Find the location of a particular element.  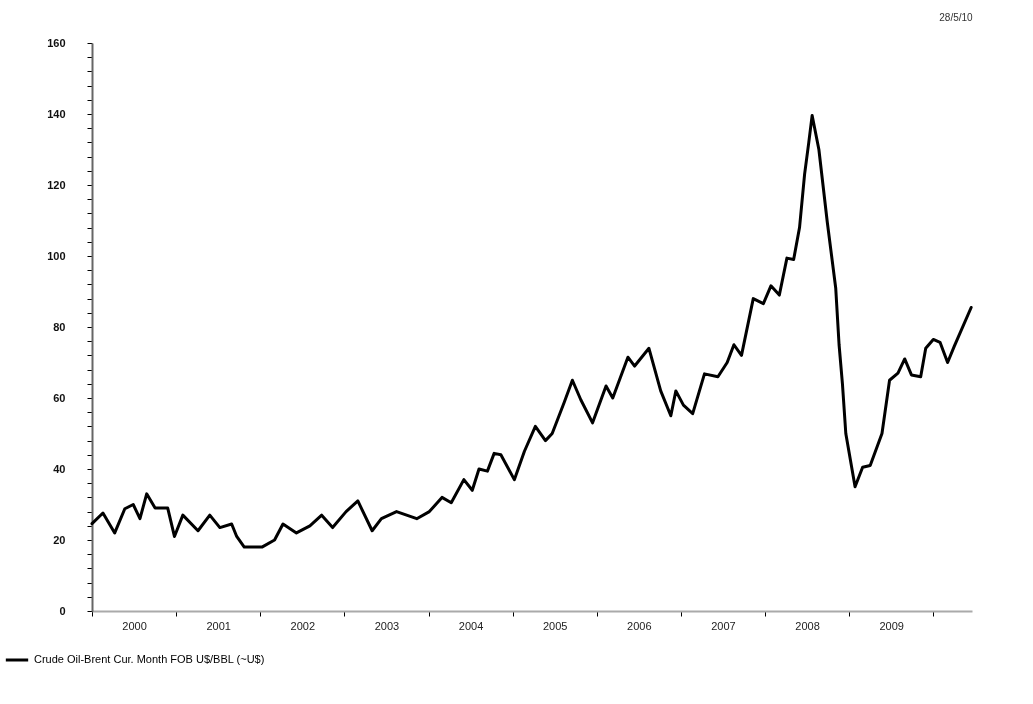

x-tick-label: 2008 is located at coordinates (807, 625).